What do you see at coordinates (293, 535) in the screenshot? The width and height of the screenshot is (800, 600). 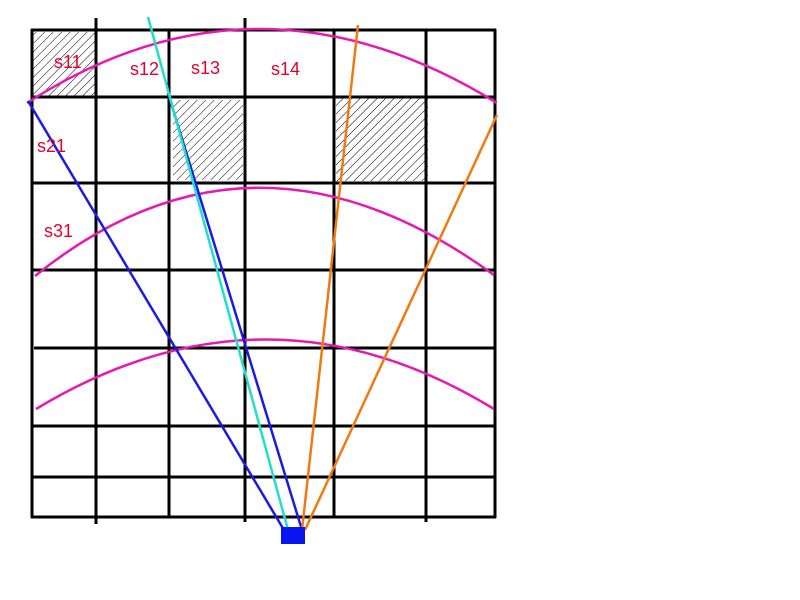 I see `sensor-square` at bounding box center [293, 535].